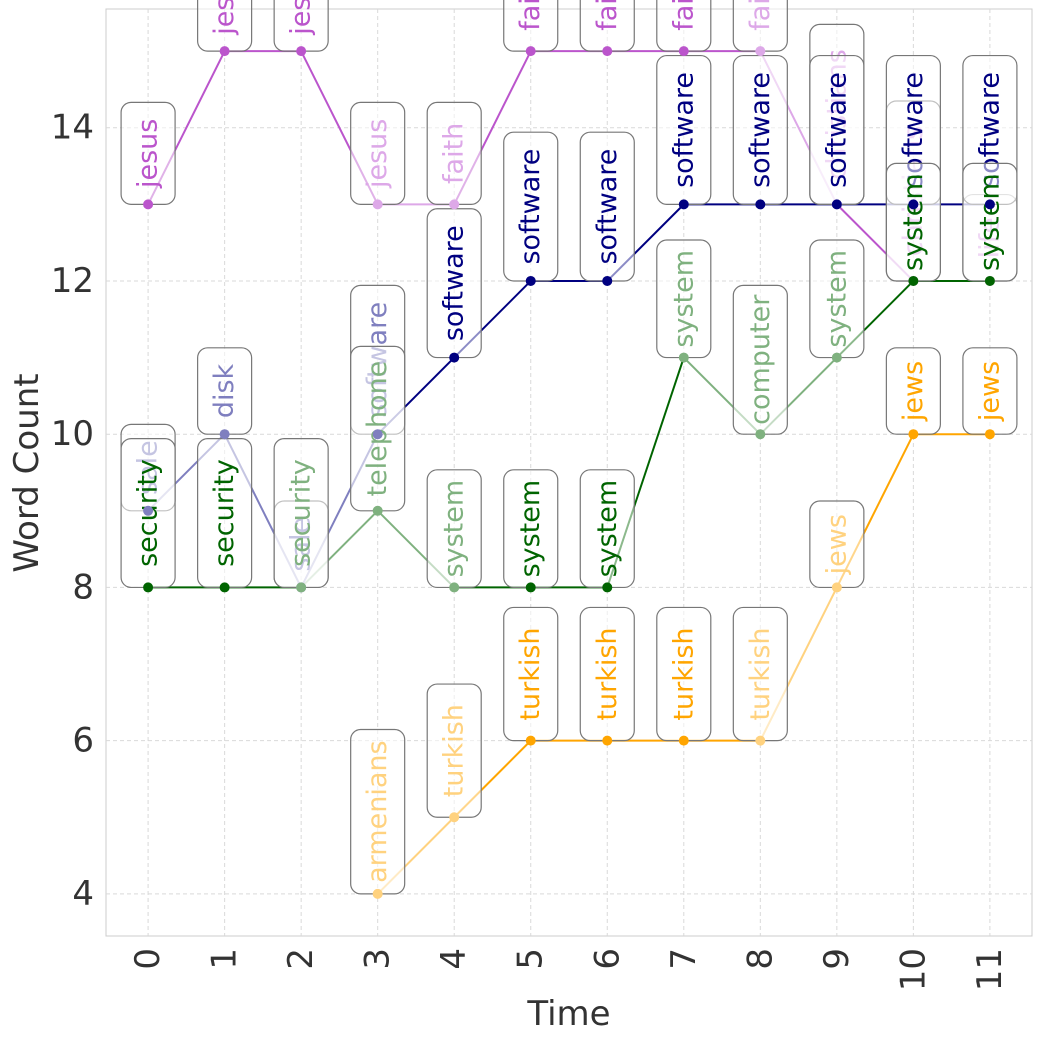 This screenshot has width=1041, height=1041. I want to click on x-tick-label: 9, so click(837, 959).